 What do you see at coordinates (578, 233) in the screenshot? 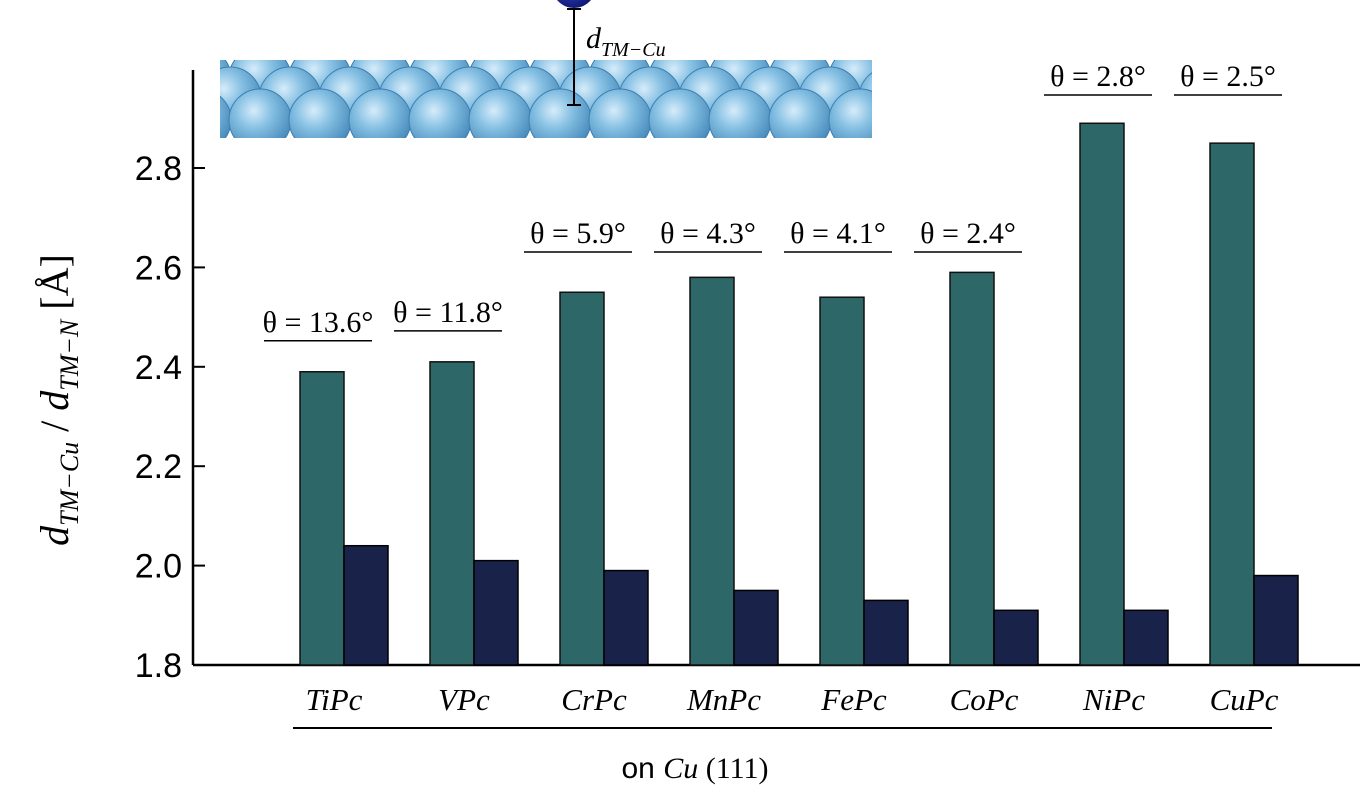
I see `angle-annotation: θ = 5.9°` at bounding box center [578, 233].